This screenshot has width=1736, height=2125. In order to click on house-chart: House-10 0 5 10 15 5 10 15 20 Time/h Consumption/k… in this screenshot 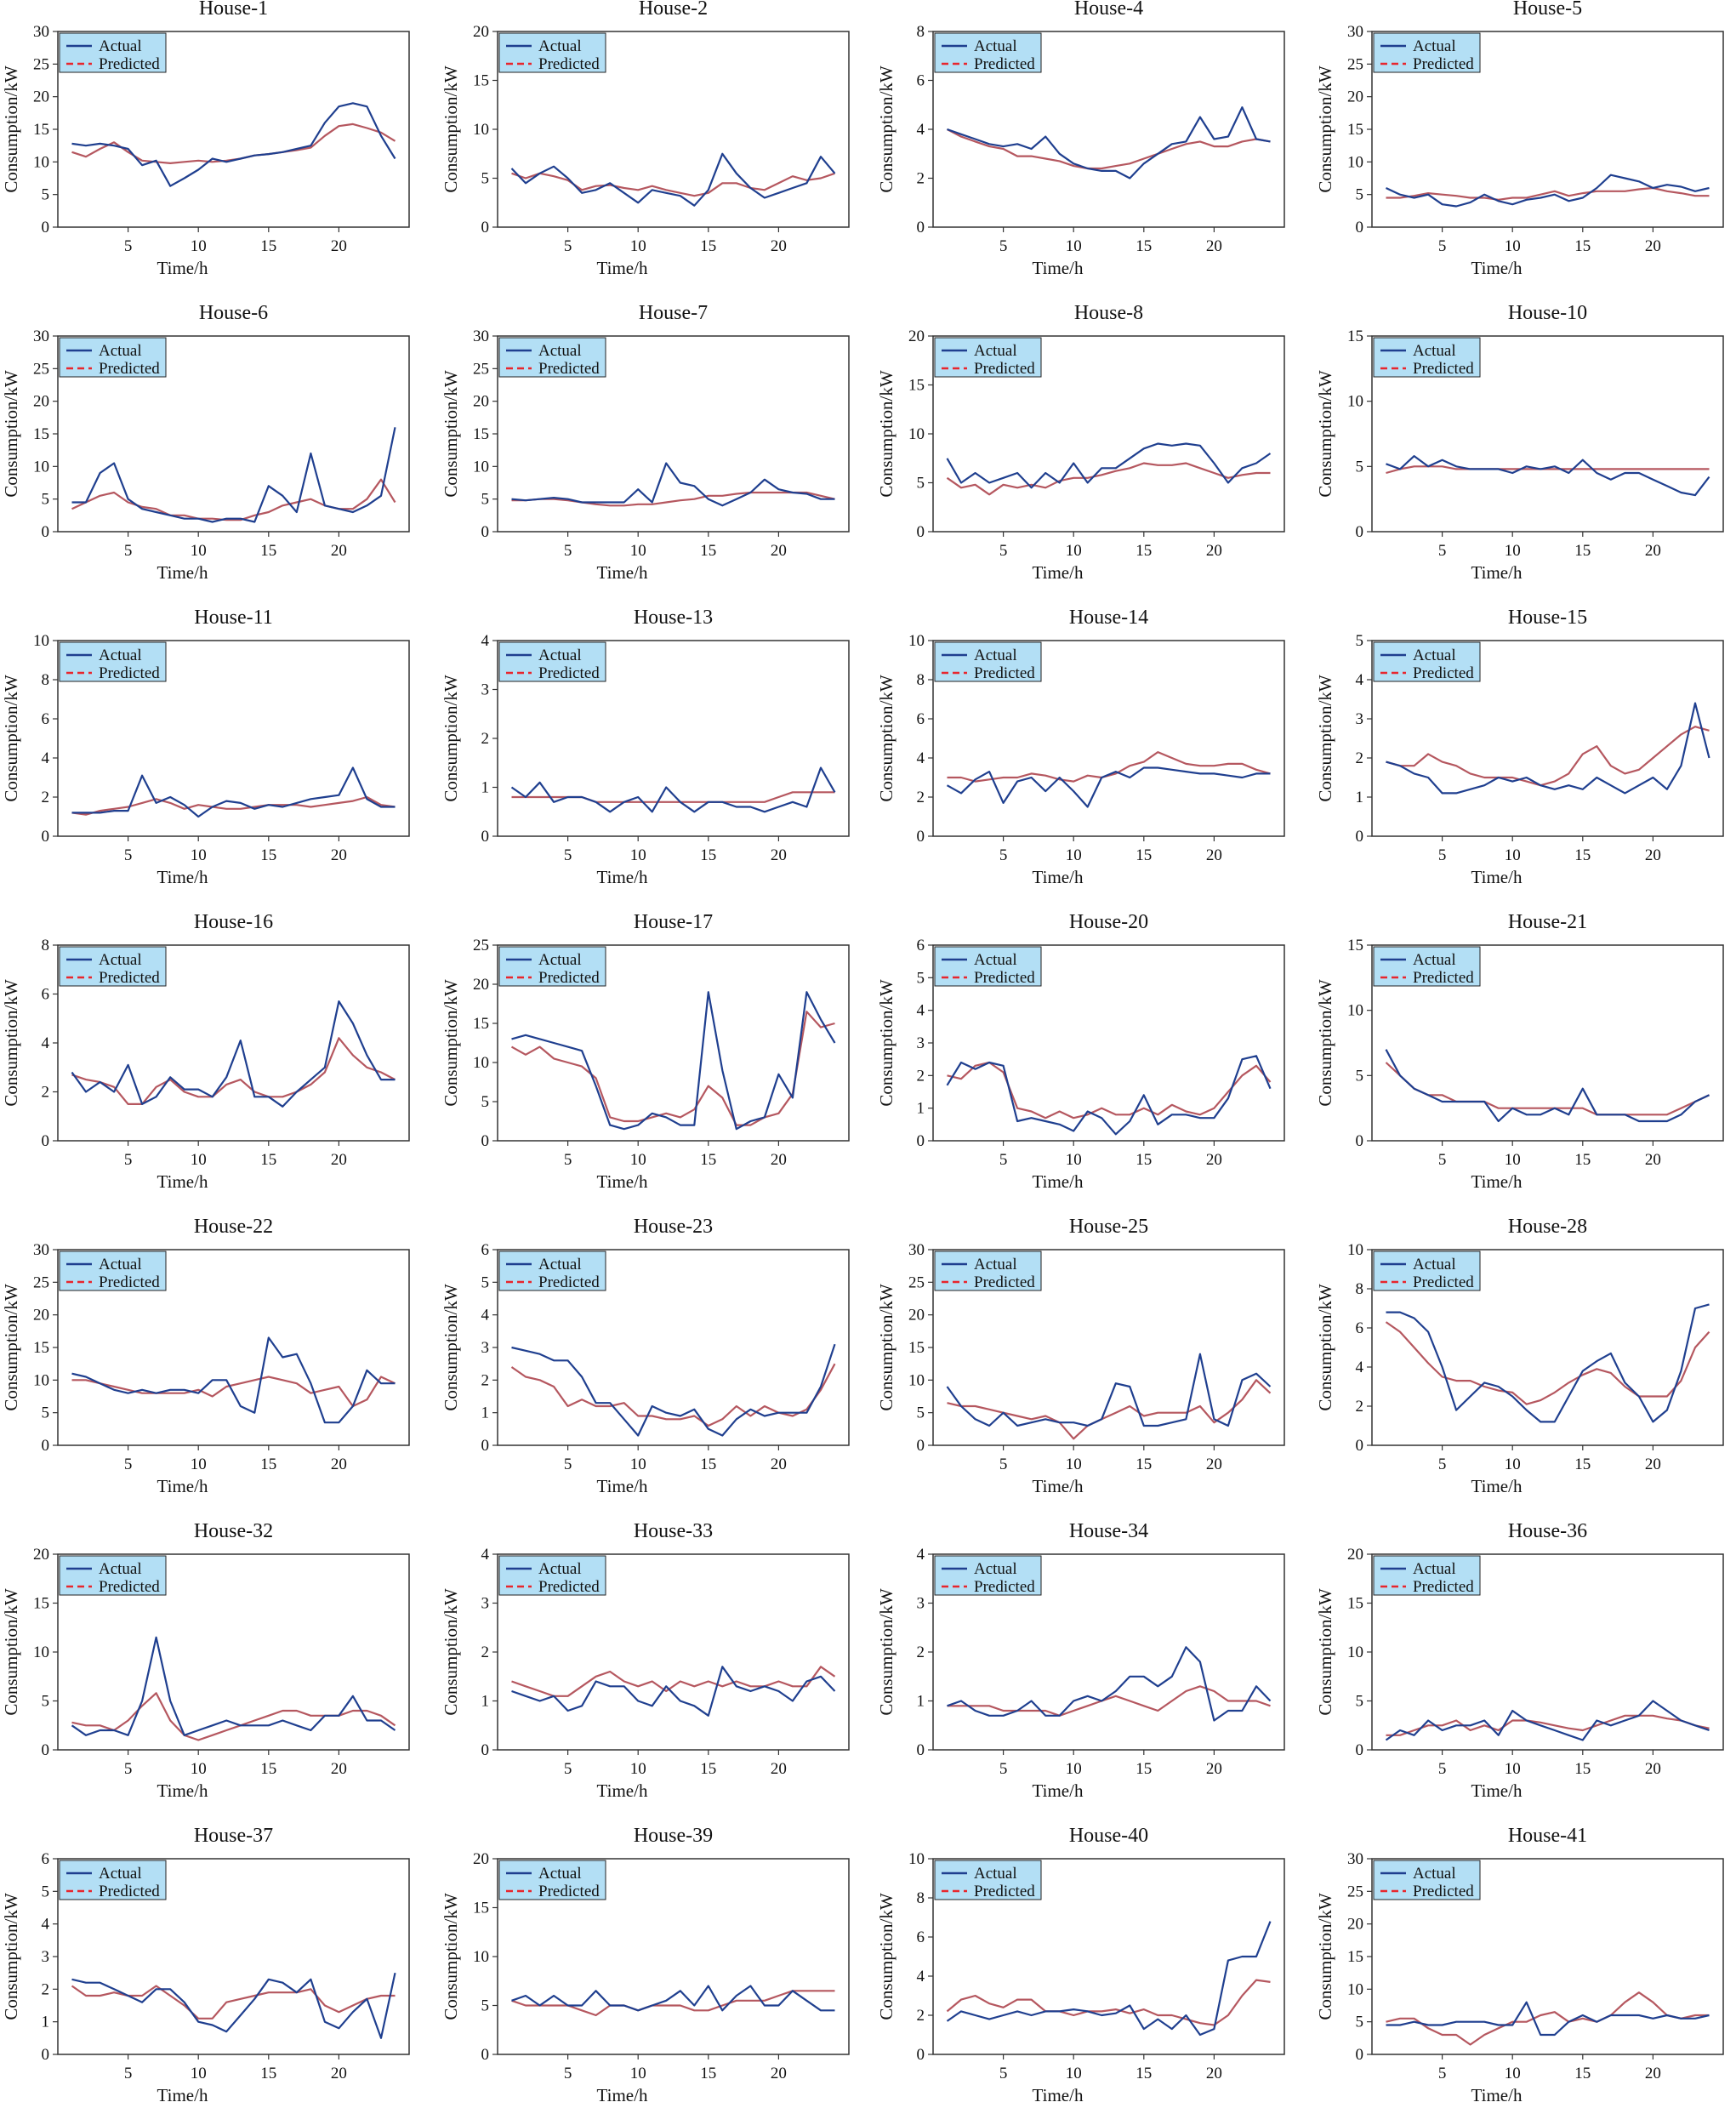, I will do `click(1519, 443)`.